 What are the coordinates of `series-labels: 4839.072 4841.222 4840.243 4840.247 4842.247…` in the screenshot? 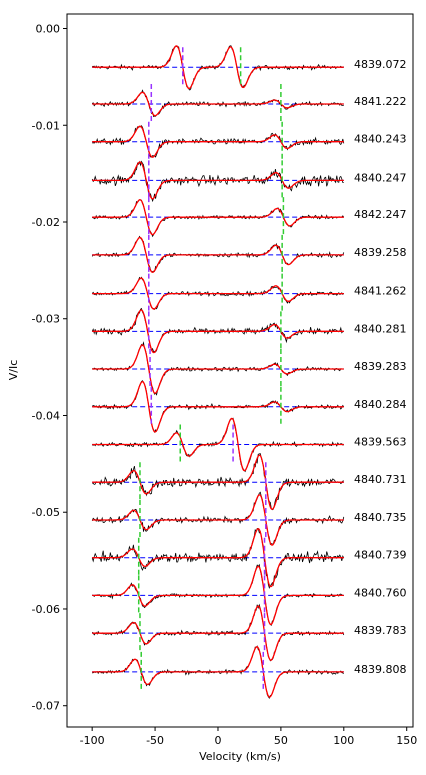 It's located at (380, 367).